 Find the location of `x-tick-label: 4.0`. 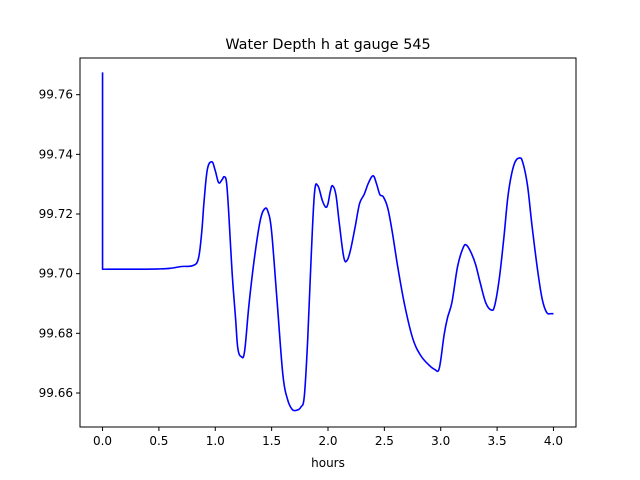

x-tick-label: 4.0 is located at coordinates (553, 441).